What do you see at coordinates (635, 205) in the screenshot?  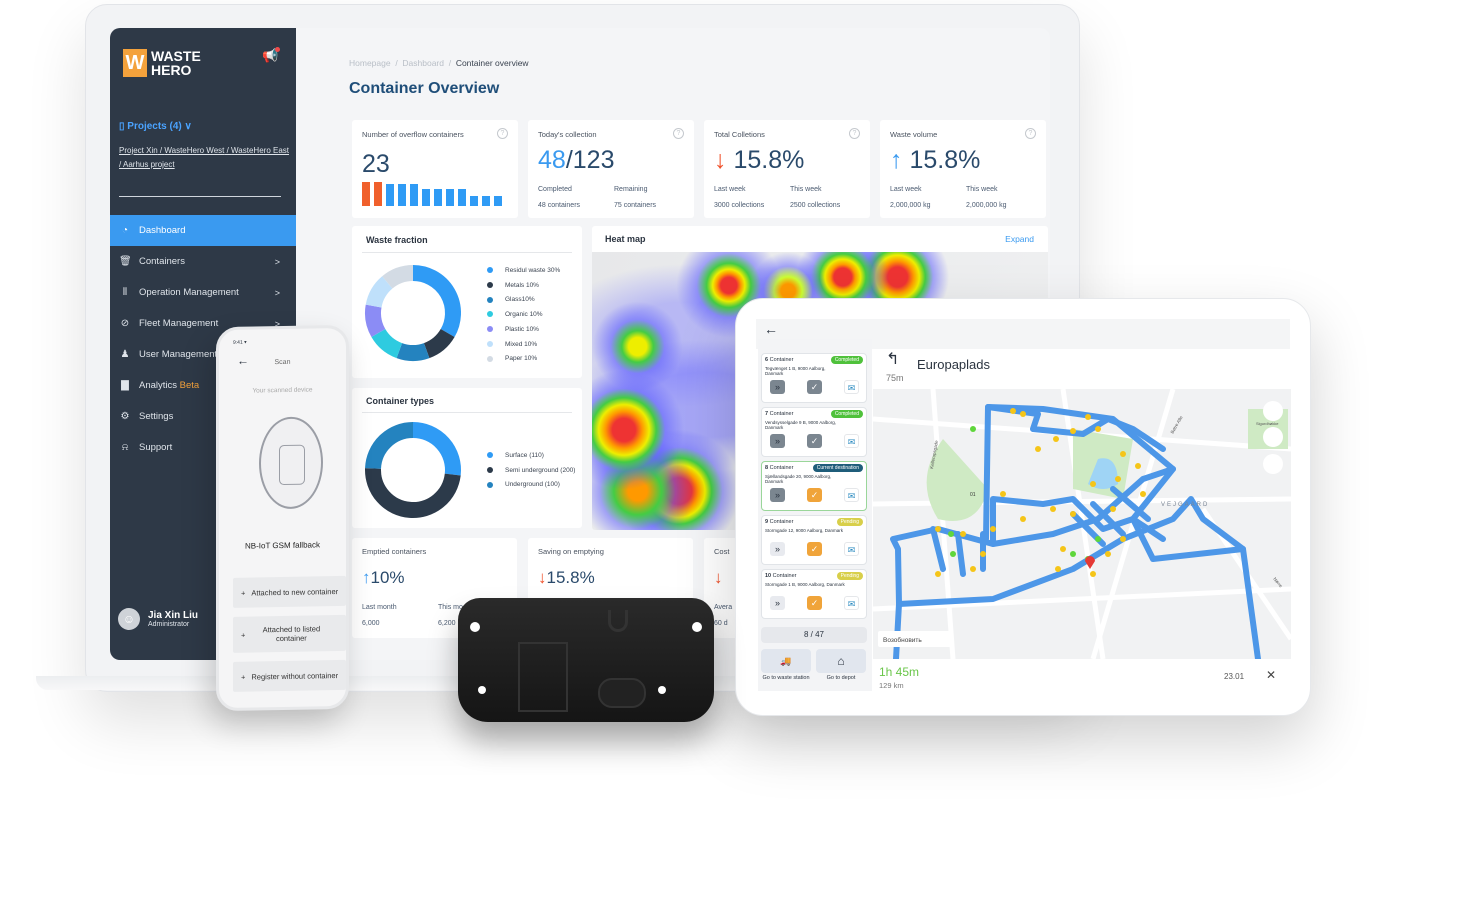 I see `remaining-value: 75 containers` at bounding box center [635, 205].